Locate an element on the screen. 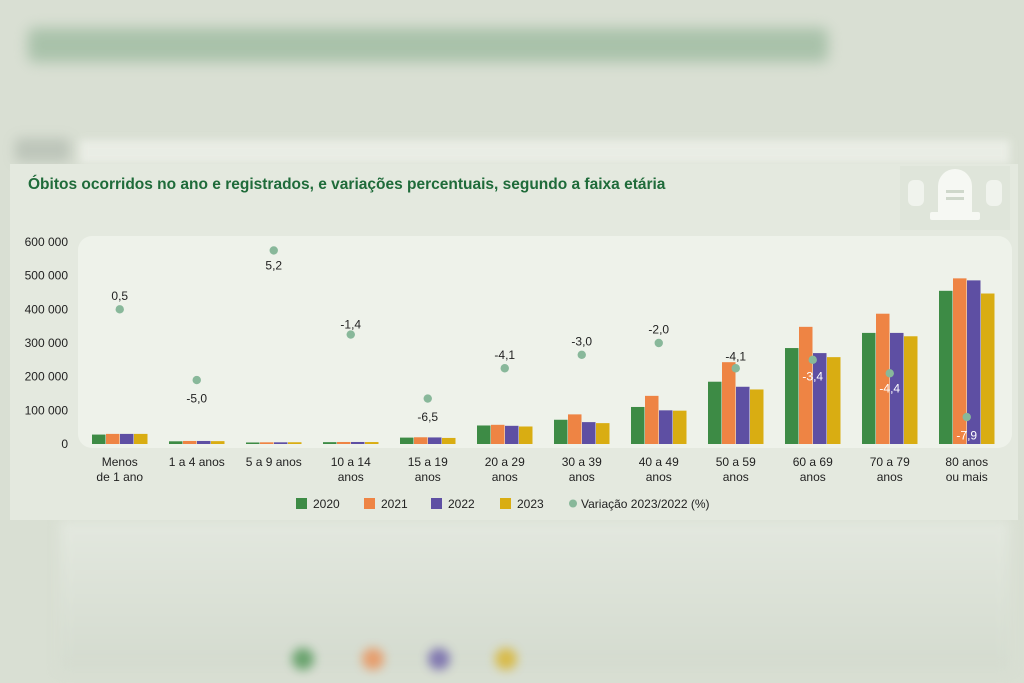 Image resolution: width=1024 pixels, height=683 pixels. variation-label: 0,5 is located at coordinates (119, 296).